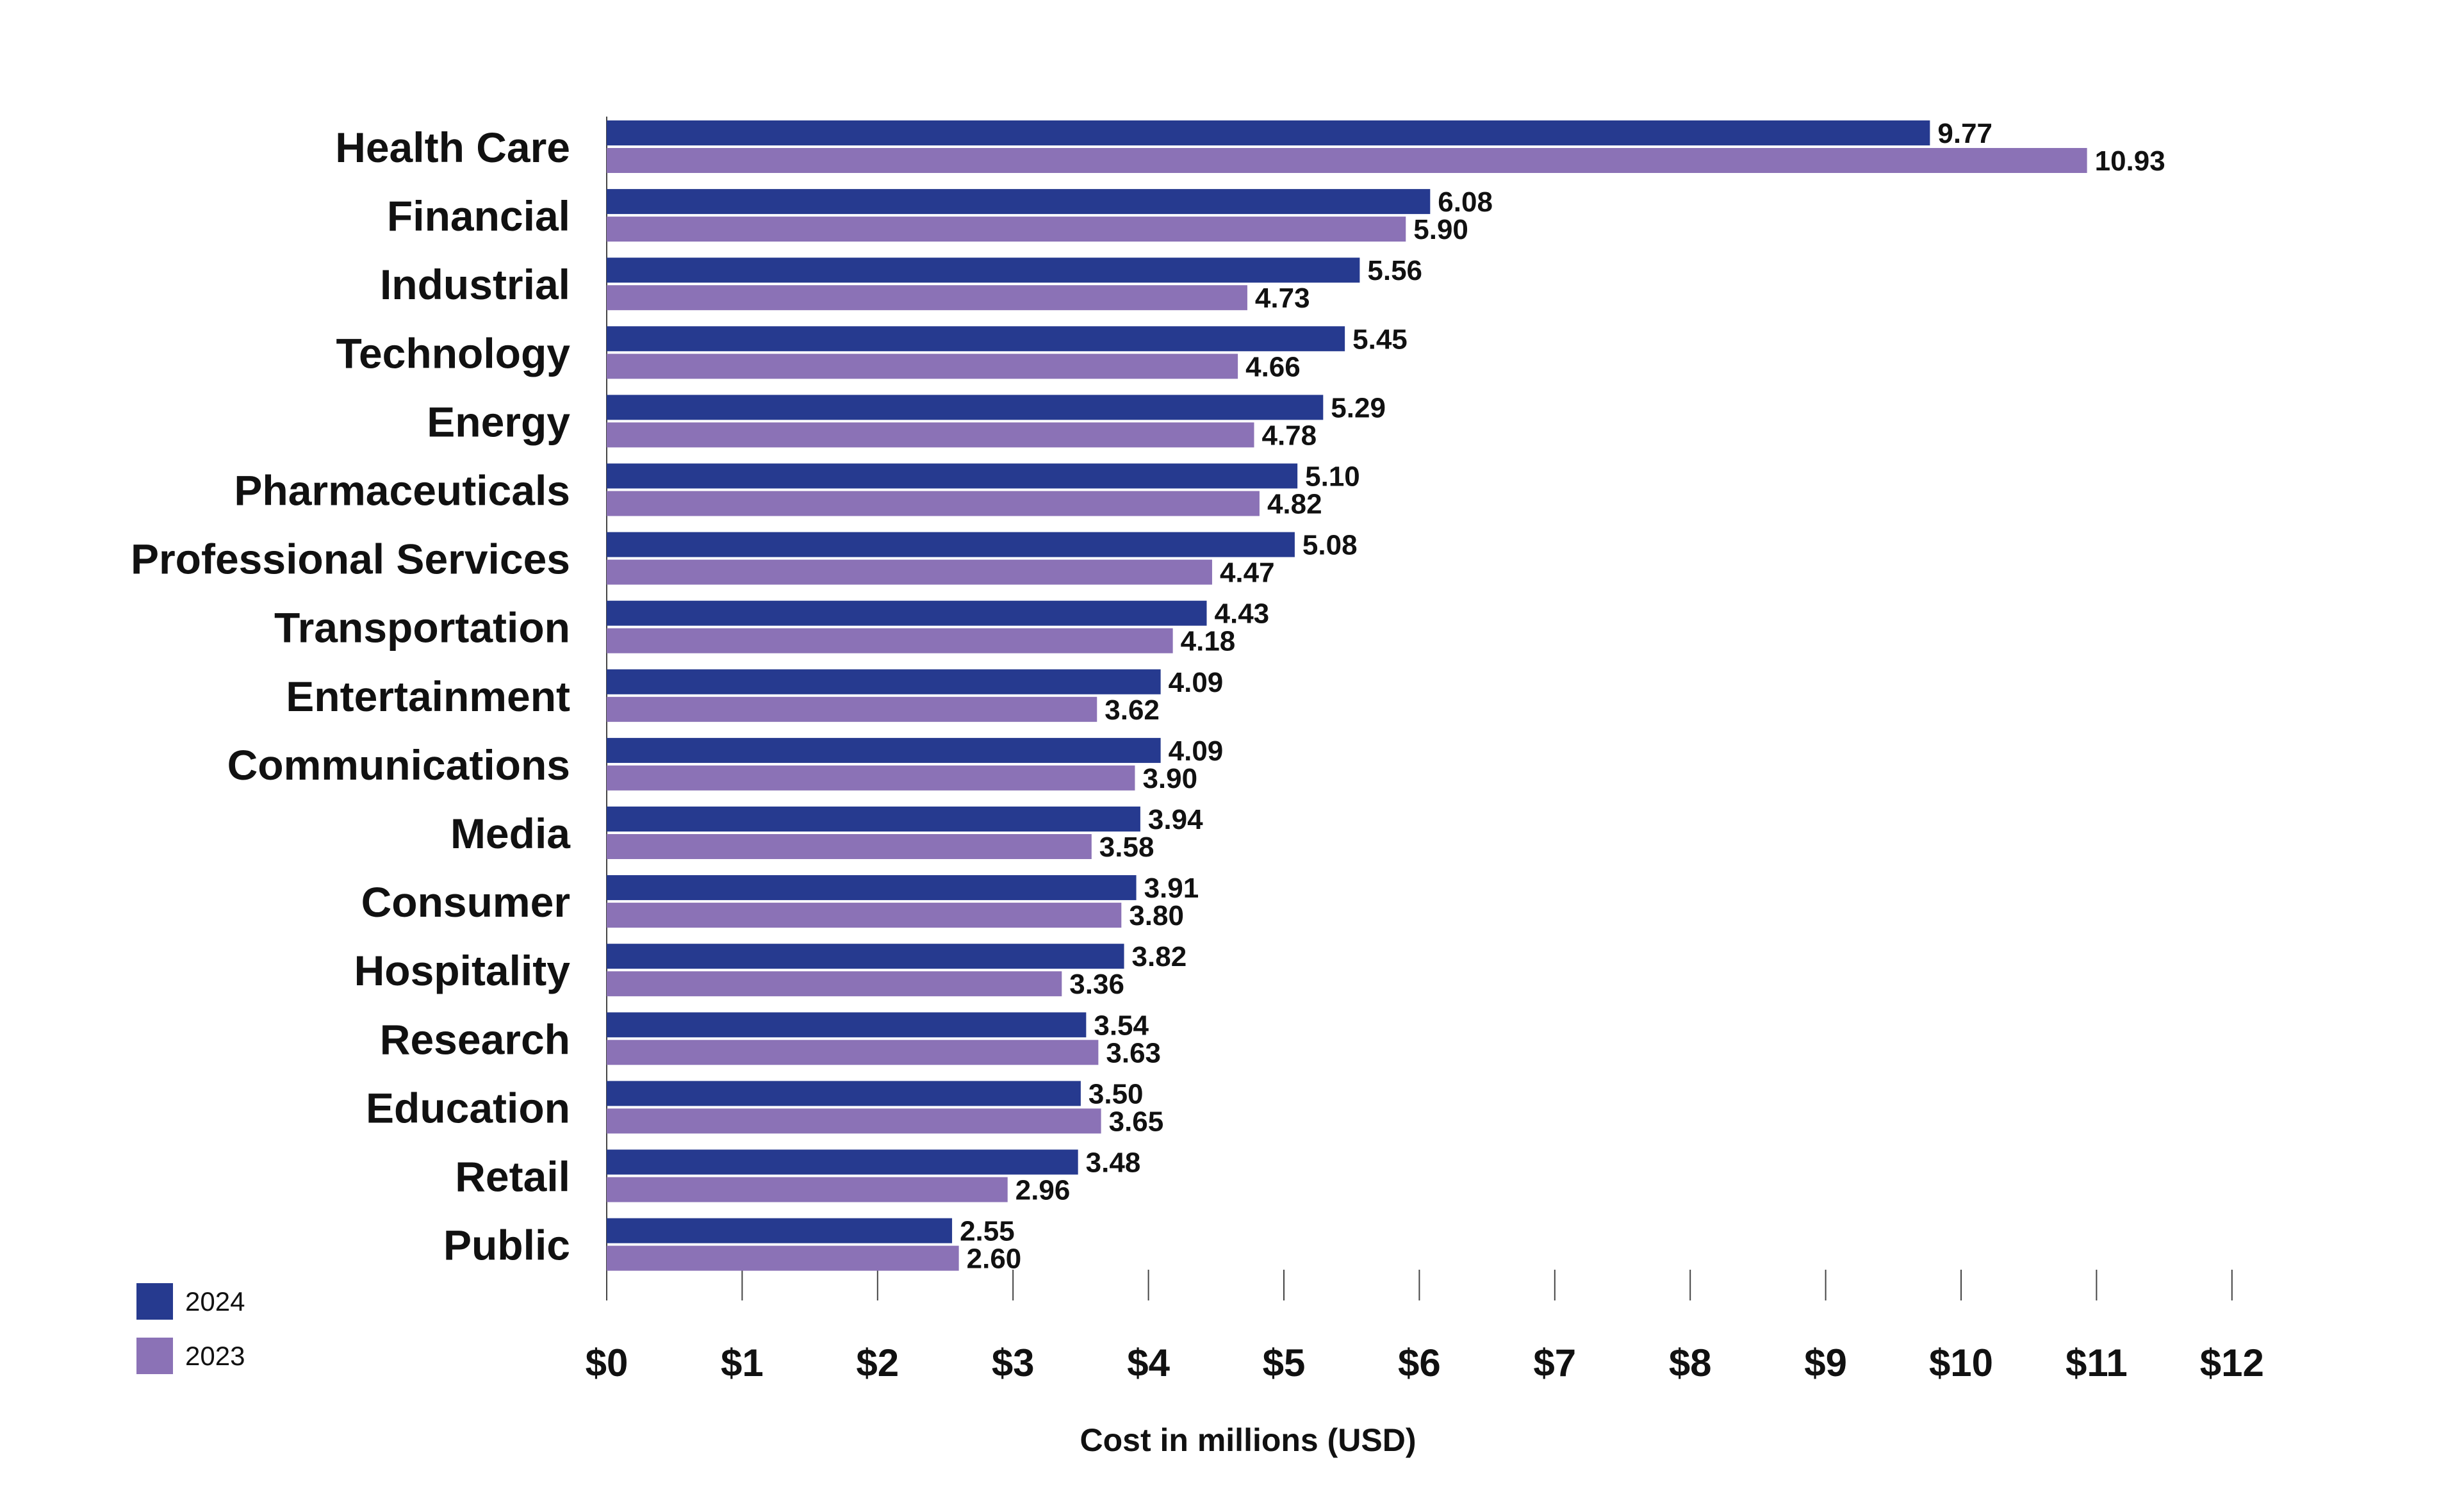 Image resolution: width=2464 pixels, height=1492 pixels. I want to click on x-tick-label-3: $3, so click(1013, 1362).